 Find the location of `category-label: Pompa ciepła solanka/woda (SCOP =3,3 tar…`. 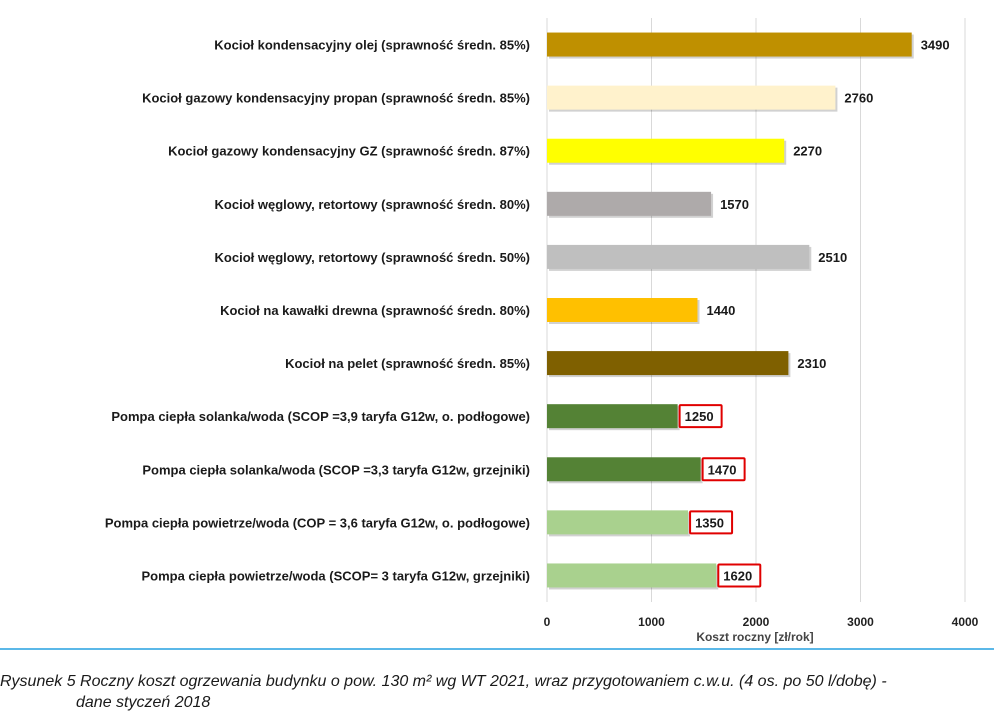

category-label: Pompa ciepła solanka/woda (SCOP =3,3 tar… is located at coordinates (336, 469).